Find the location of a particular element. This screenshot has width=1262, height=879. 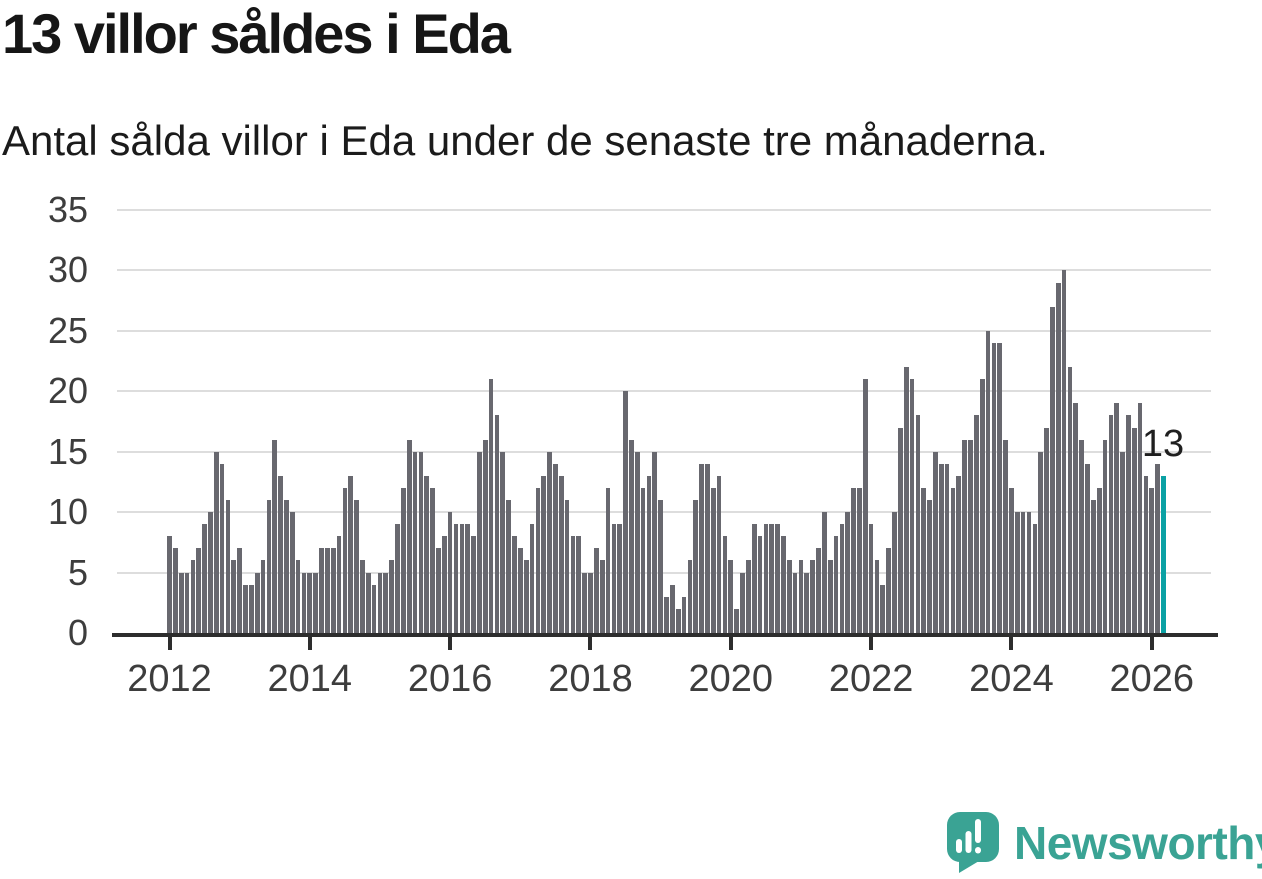

x-axis-line is located at coordinates (665, 635).